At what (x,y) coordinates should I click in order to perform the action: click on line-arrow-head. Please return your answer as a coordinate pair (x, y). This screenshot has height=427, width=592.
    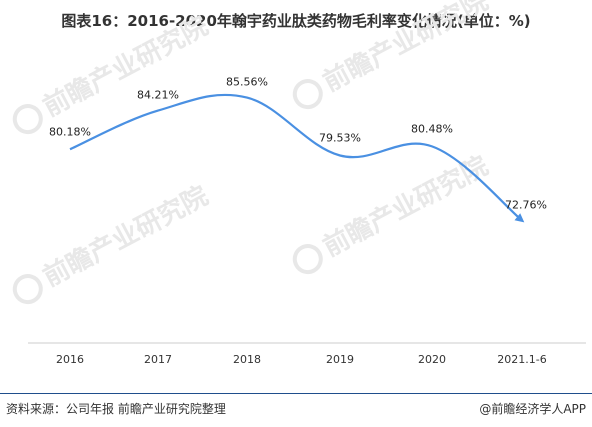
    Looking at the image, I should click on (519, 218).